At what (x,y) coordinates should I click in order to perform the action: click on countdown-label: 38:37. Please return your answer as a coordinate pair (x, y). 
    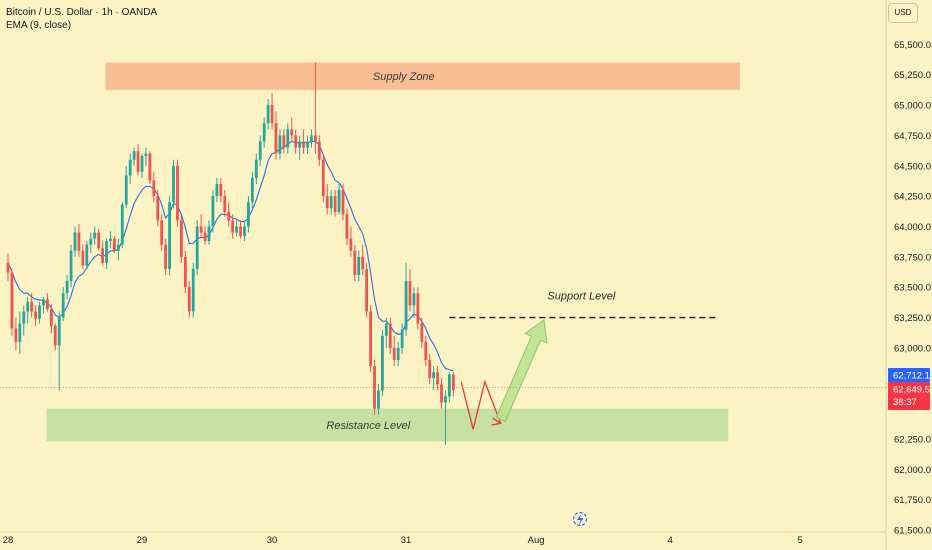
    Looking at the image, I should click on (905, 402).